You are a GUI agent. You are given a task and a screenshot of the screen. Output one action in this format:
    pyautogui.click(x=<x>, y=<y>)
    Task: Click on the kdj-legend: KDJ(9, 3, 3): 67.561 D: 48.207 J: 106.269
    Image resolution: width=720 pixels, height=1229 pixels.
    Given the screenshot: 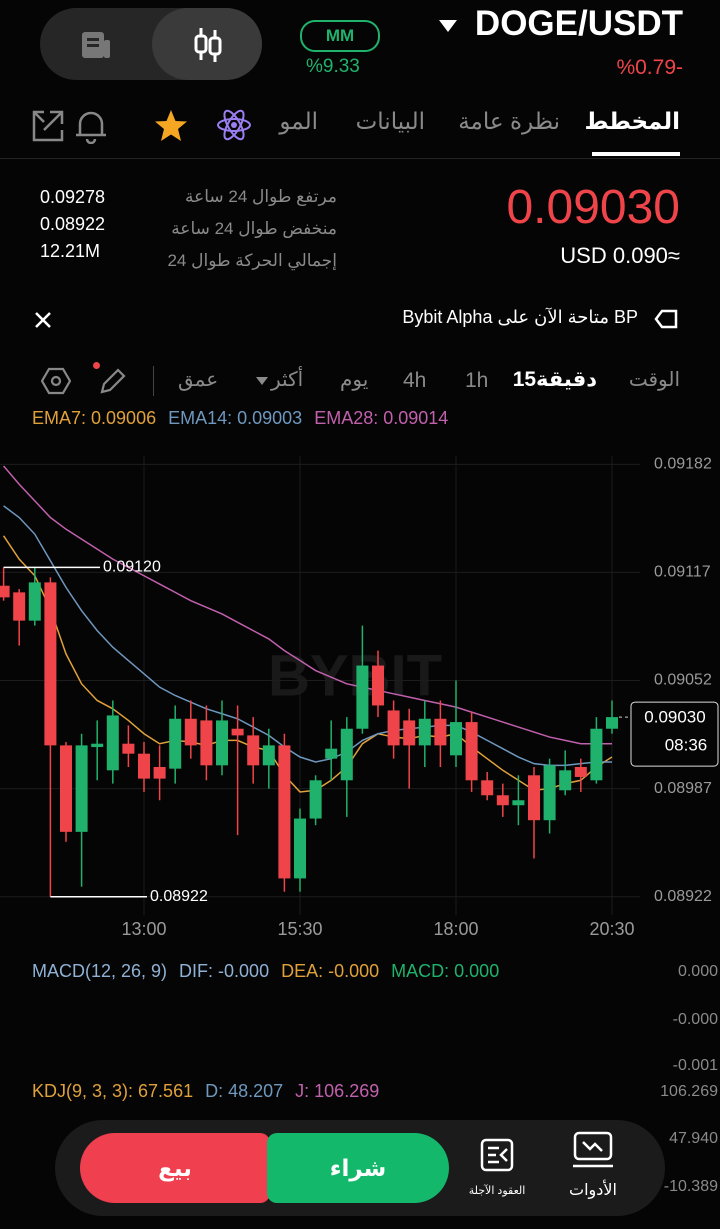 What is the action you would take?
    pyautogui.click(x=211, y=1091)
    